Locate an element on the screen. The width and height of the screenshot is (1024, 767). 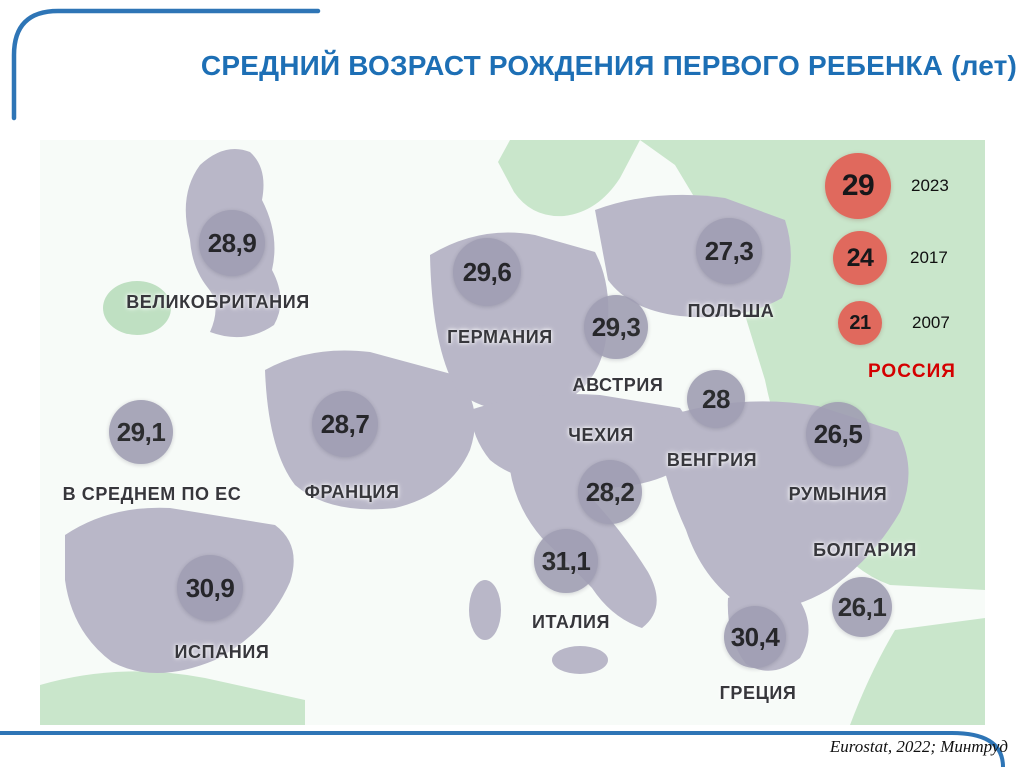
bubble-france: 28,7 is located at coordinates (345, 424).